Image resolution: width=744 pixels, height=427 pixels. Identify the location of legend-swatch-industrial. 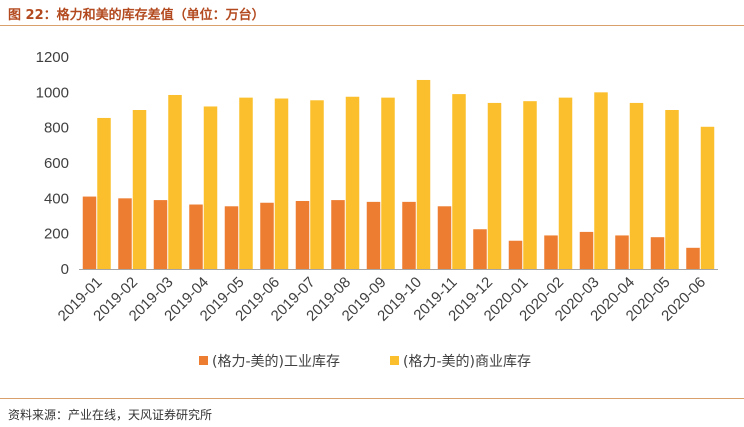
(203, 360).